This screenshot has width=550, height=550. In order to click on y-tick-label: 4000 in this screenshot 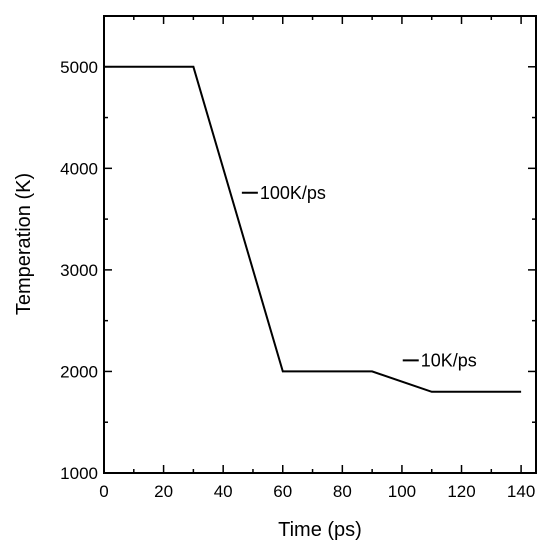, I will do `click(79, 168)`.